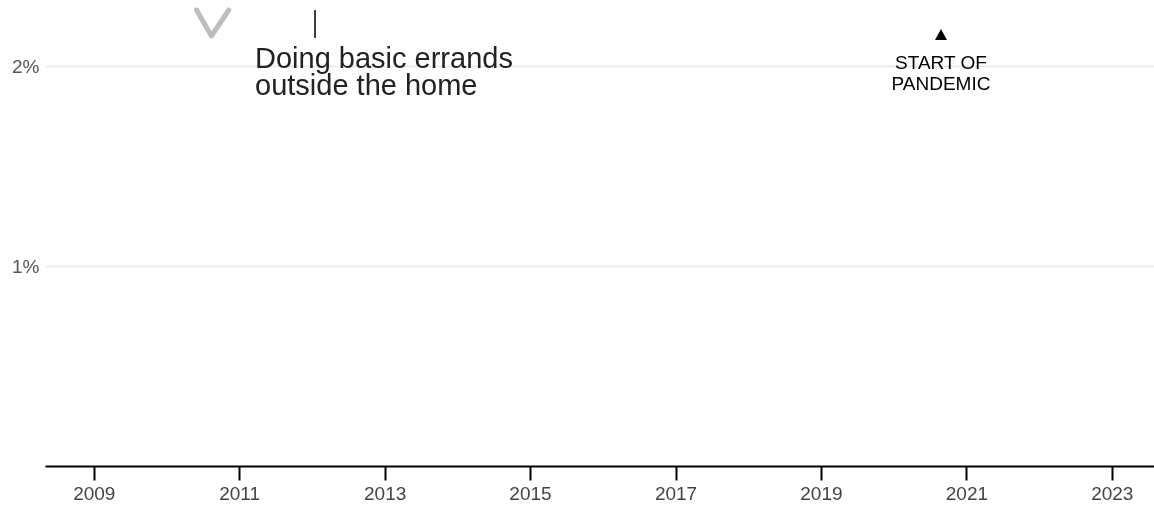 The height and width of the screenshot is (516, 1154). What do you see at coordinates (1112, 493) in the screenshot?
I see `x-tick-label: 2023` at bounding box center [1112, 493].